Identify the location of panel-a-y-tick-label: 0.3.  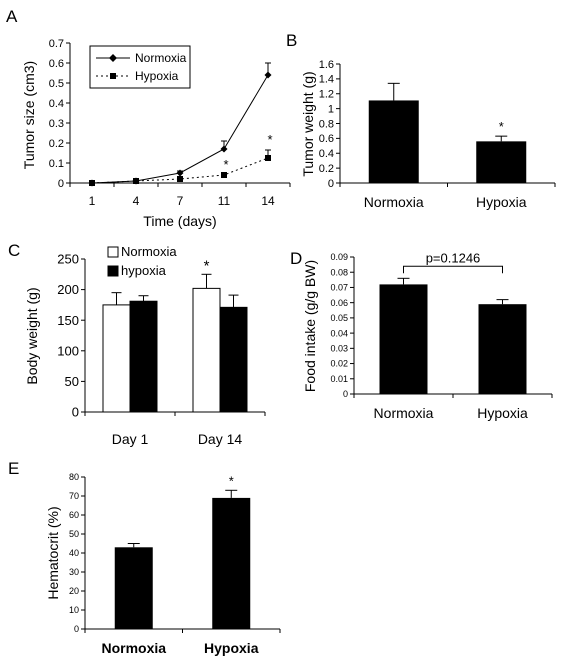
(56, 124).